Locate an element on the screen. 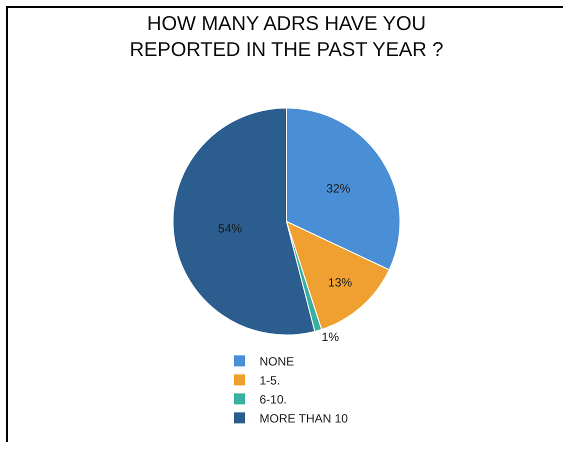 This screenshot has height=450, width=573. data-label: 1% is located at coordinates (331, 337).